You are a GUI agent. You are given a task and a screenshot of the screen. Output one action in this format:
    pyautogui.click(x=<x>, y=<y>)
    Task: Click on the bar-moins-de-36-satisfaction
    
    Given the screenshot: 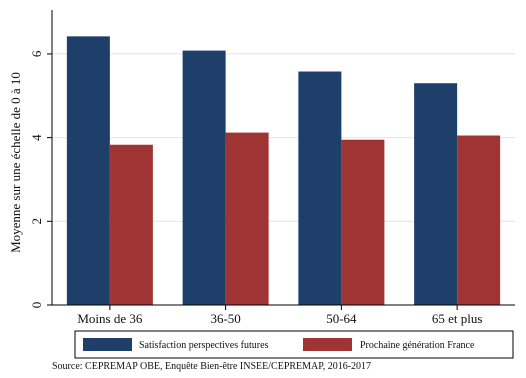 What is the action you would take?
    pyautogui.click(x=88, y=171)
    